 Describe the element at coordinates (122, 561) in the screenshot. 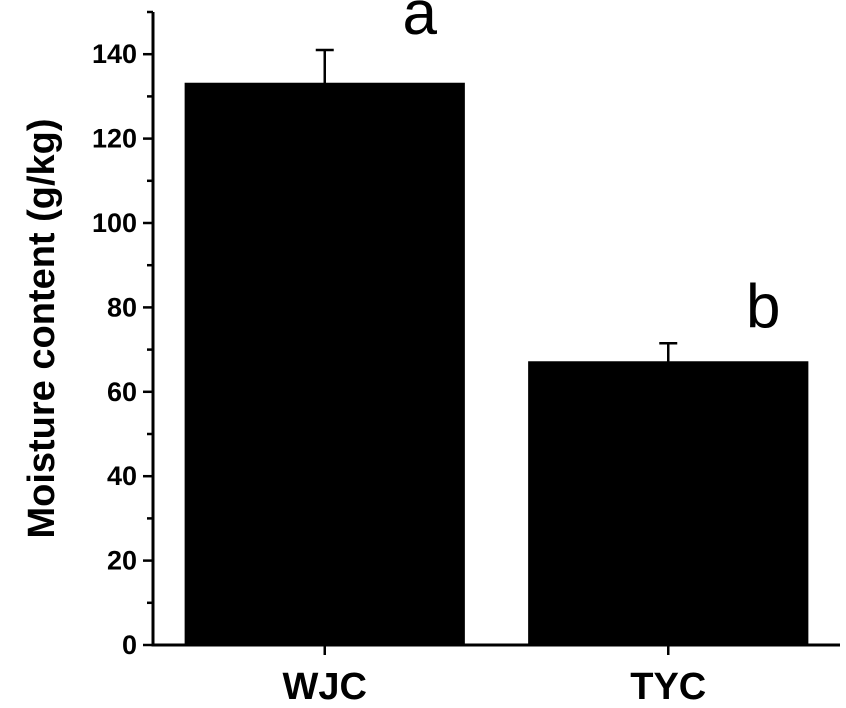

I see `y-tick-label: 20` at that location.